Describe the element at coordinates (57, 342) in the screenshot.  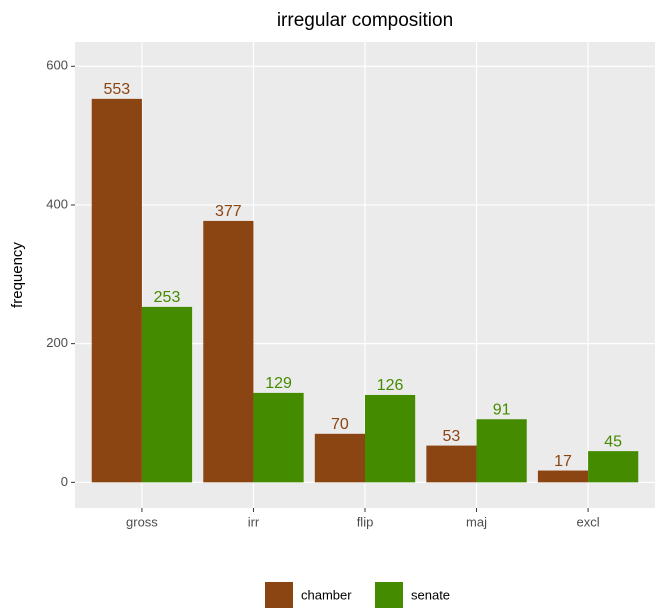
I see `y-tick-label: 200` at that location.